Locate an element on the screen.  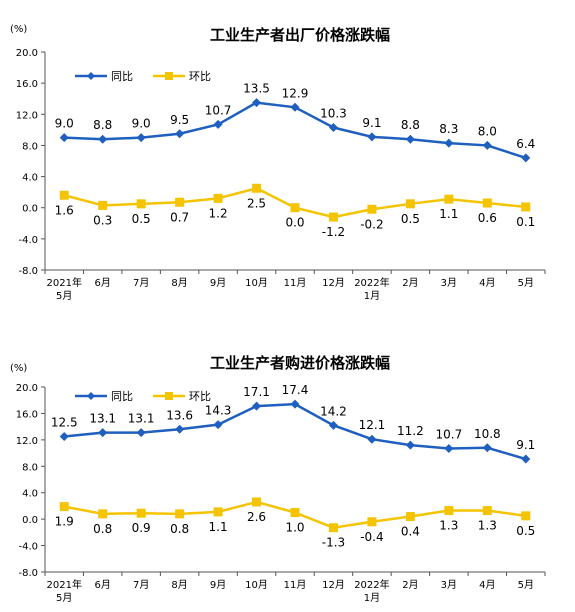
data-label: 14.2 is located at coordinates (333, 411).